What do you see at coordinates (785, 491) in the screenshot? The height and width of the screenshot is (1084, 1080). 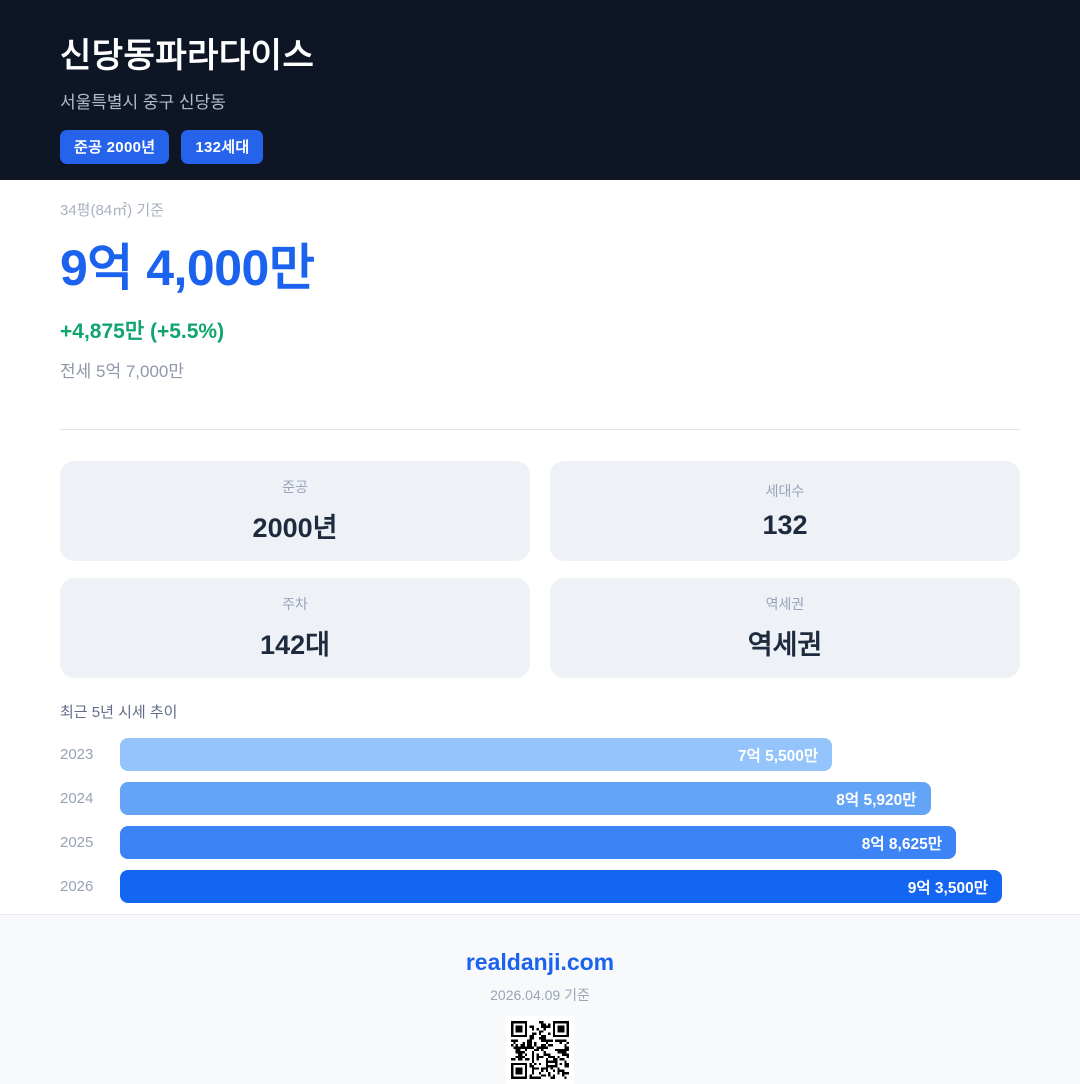 I see `stat-label: 세대수` at bounding box center [785, 491].